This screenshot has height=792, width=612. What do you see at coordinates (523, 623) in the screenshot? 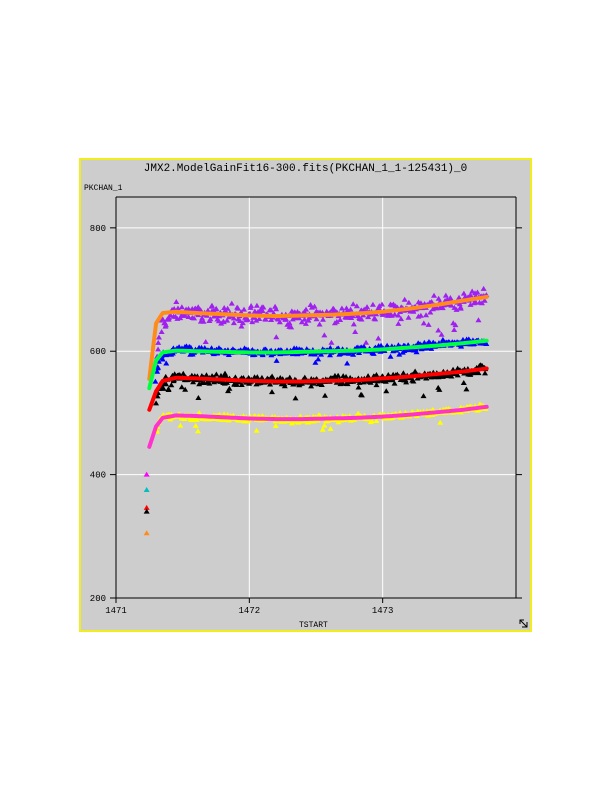
I see `resize-grip-icon` at bounding box center [523, 623].